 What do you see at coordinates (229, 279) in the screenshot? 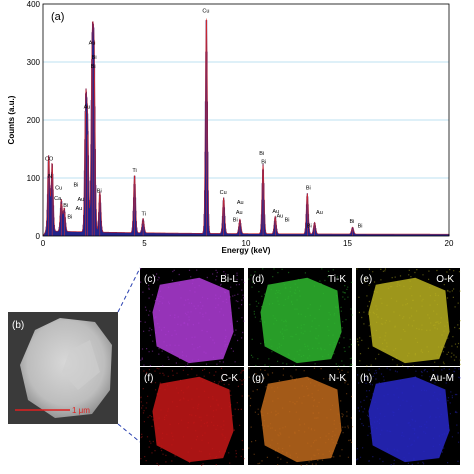
I see `map-element-label: Bi-L` at bounding box center [229, 279].